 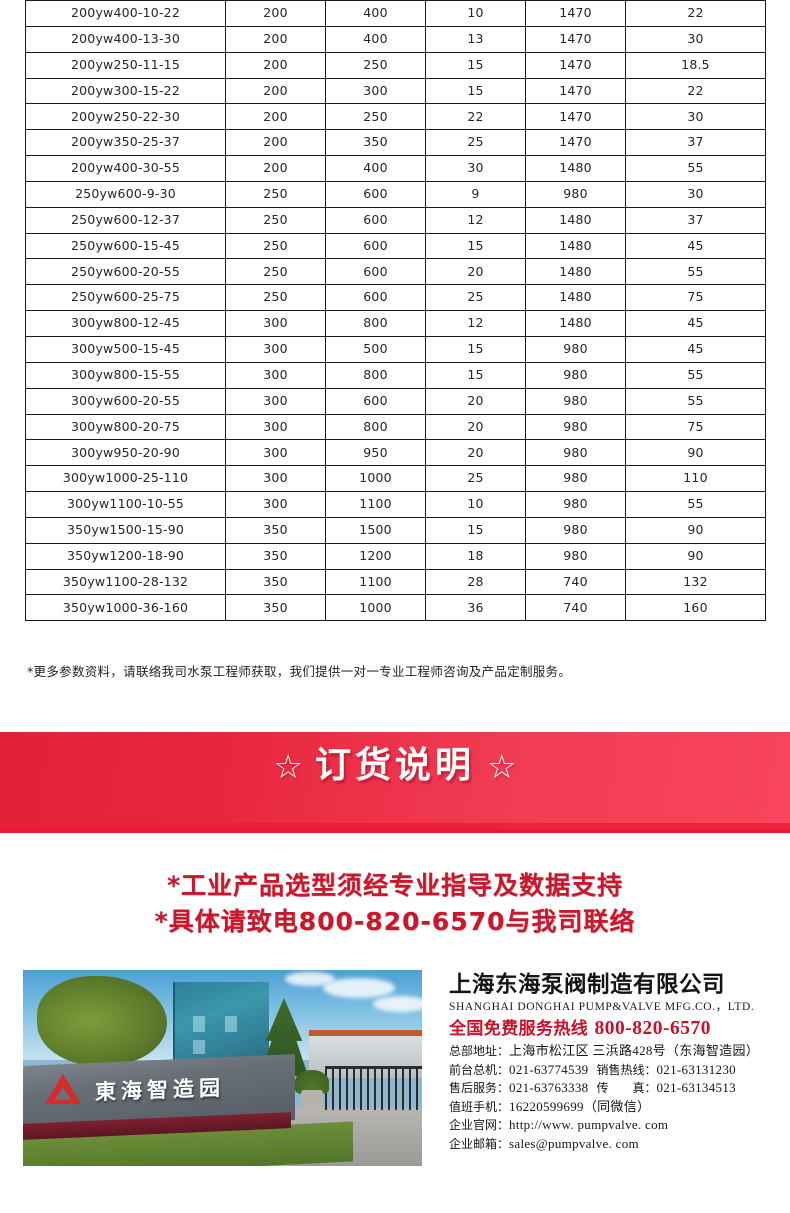 What do you see at coordinates (695, 453) in the screenshot?
I see `cell-value: 90` at bounding box center [695, 453].